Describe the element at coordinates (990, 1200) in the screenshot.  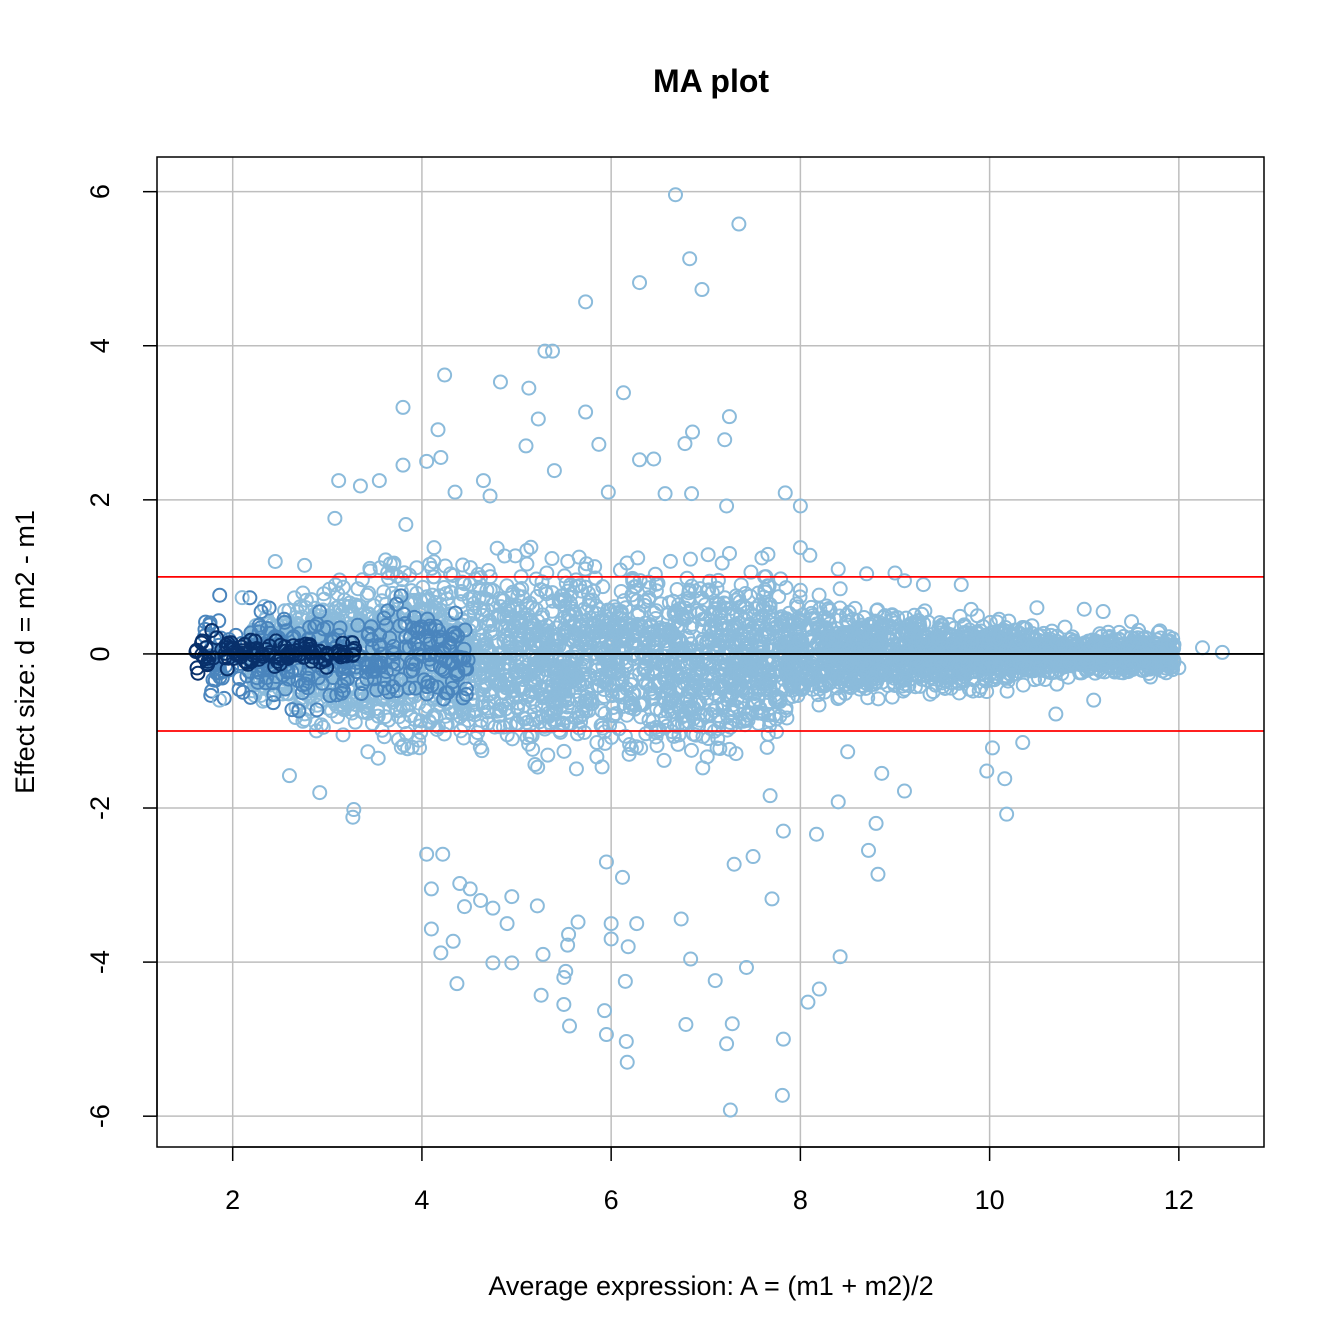
I see `x-tick-label: 10` at that location.